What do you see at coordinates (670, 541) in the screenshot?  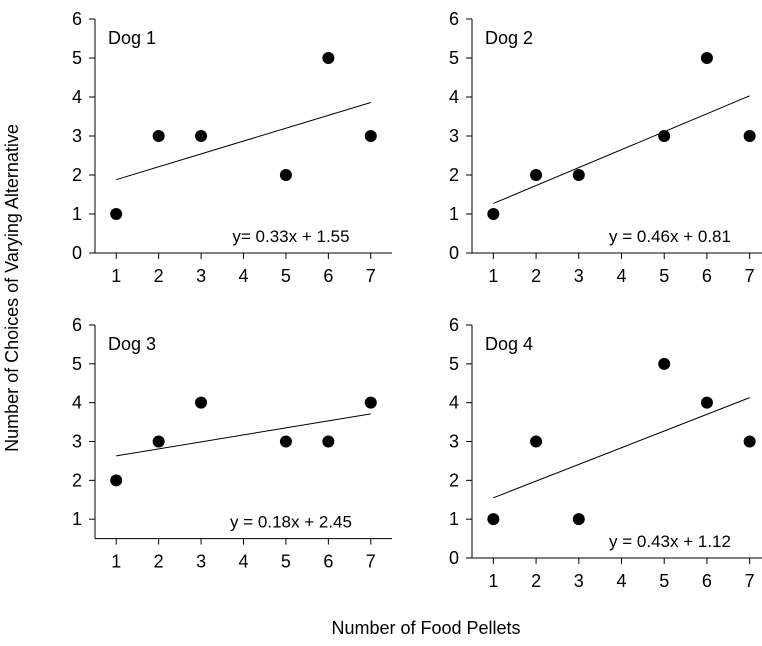 I see `regression-equation: y = 0.43x + 1.12` at bounding box center [670, 541].